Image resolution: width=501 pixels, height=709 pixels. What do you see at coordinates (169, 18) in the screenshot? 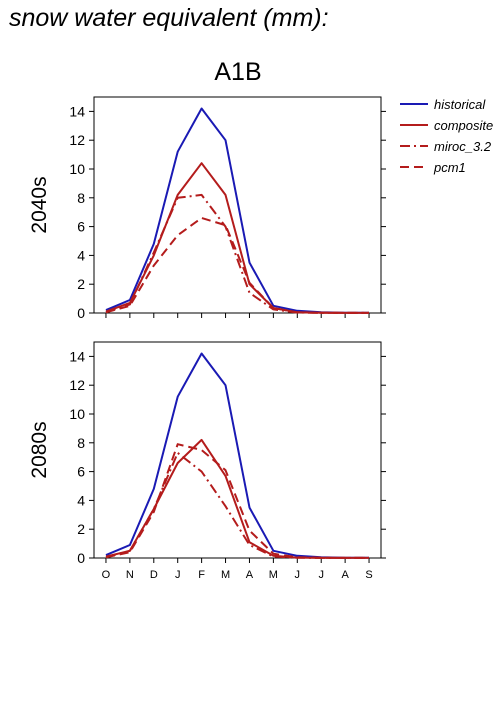
I see `page-title: snow water equivalent (mm):` at bounding box center [169, 18].